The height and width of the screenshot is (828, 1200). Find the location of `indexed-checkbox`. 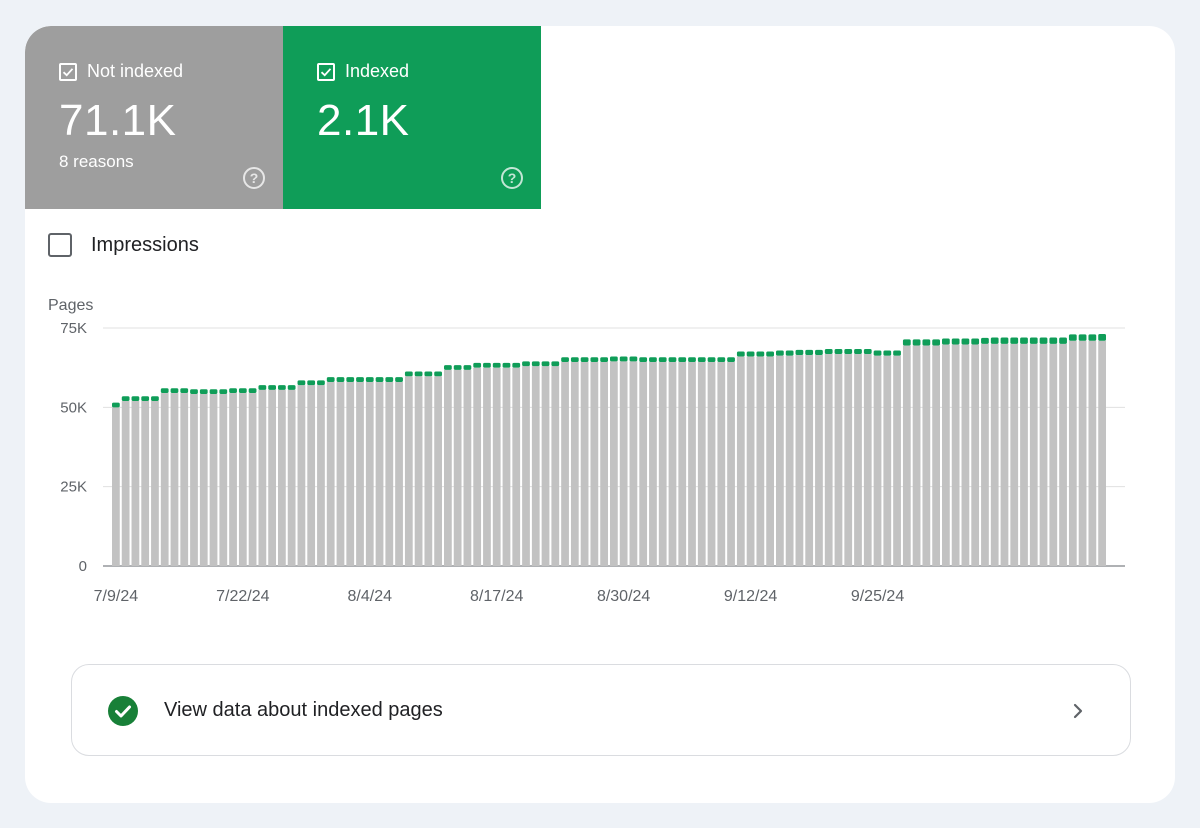

indexed-checkbox is located at coordinates (326, 72).